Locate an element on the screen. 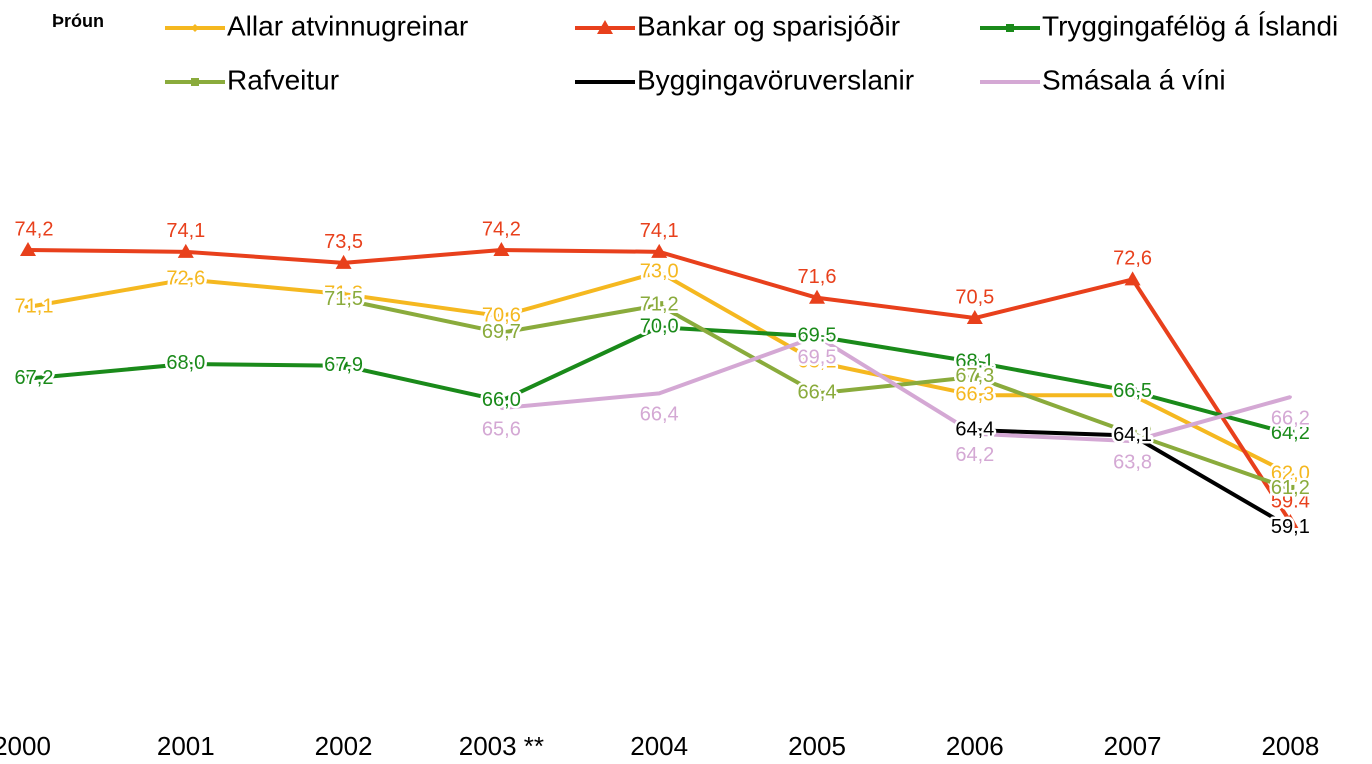 Image resolution: width=1372 pixels, height=764 pixels. data-label: 69.5 is located at coordinates (817, 336).